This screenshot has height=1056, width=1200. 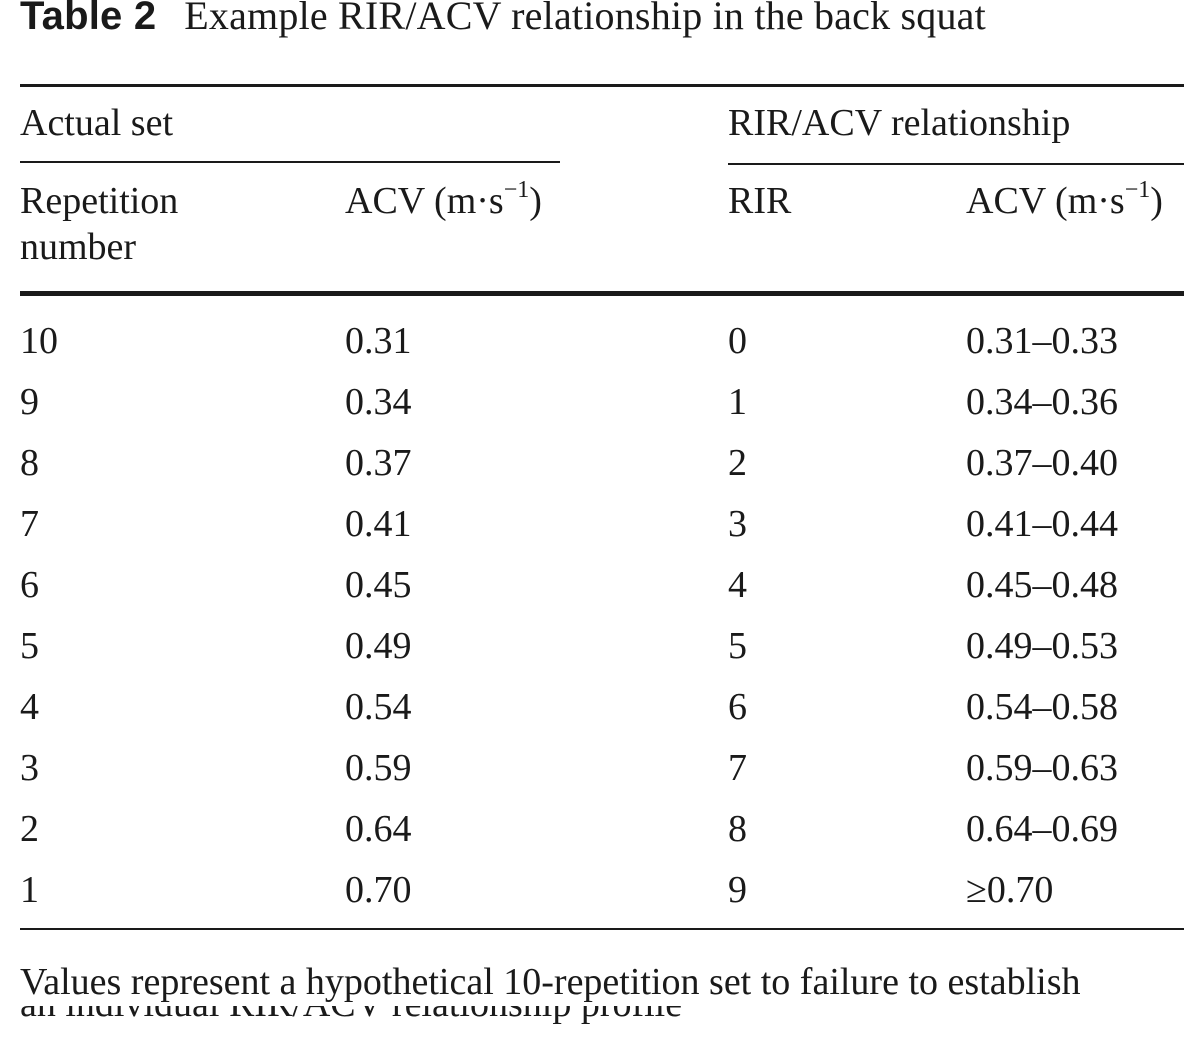 What do you see at coordinates (39, 341) in the screenshot?
I see `cell-rep: 10` at bounding box center [39, 341].